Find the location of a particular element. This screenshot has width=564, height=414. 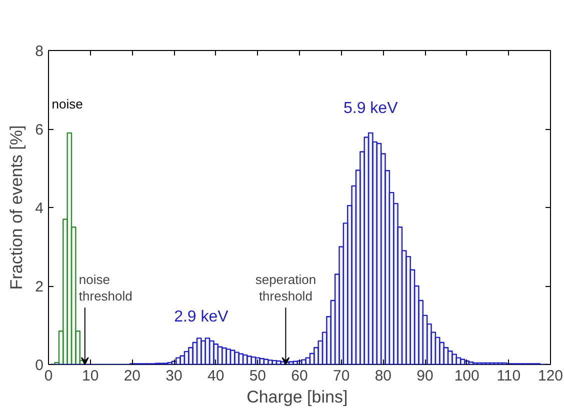

y-tick-label: 6 is located at coordinates (39, 130).